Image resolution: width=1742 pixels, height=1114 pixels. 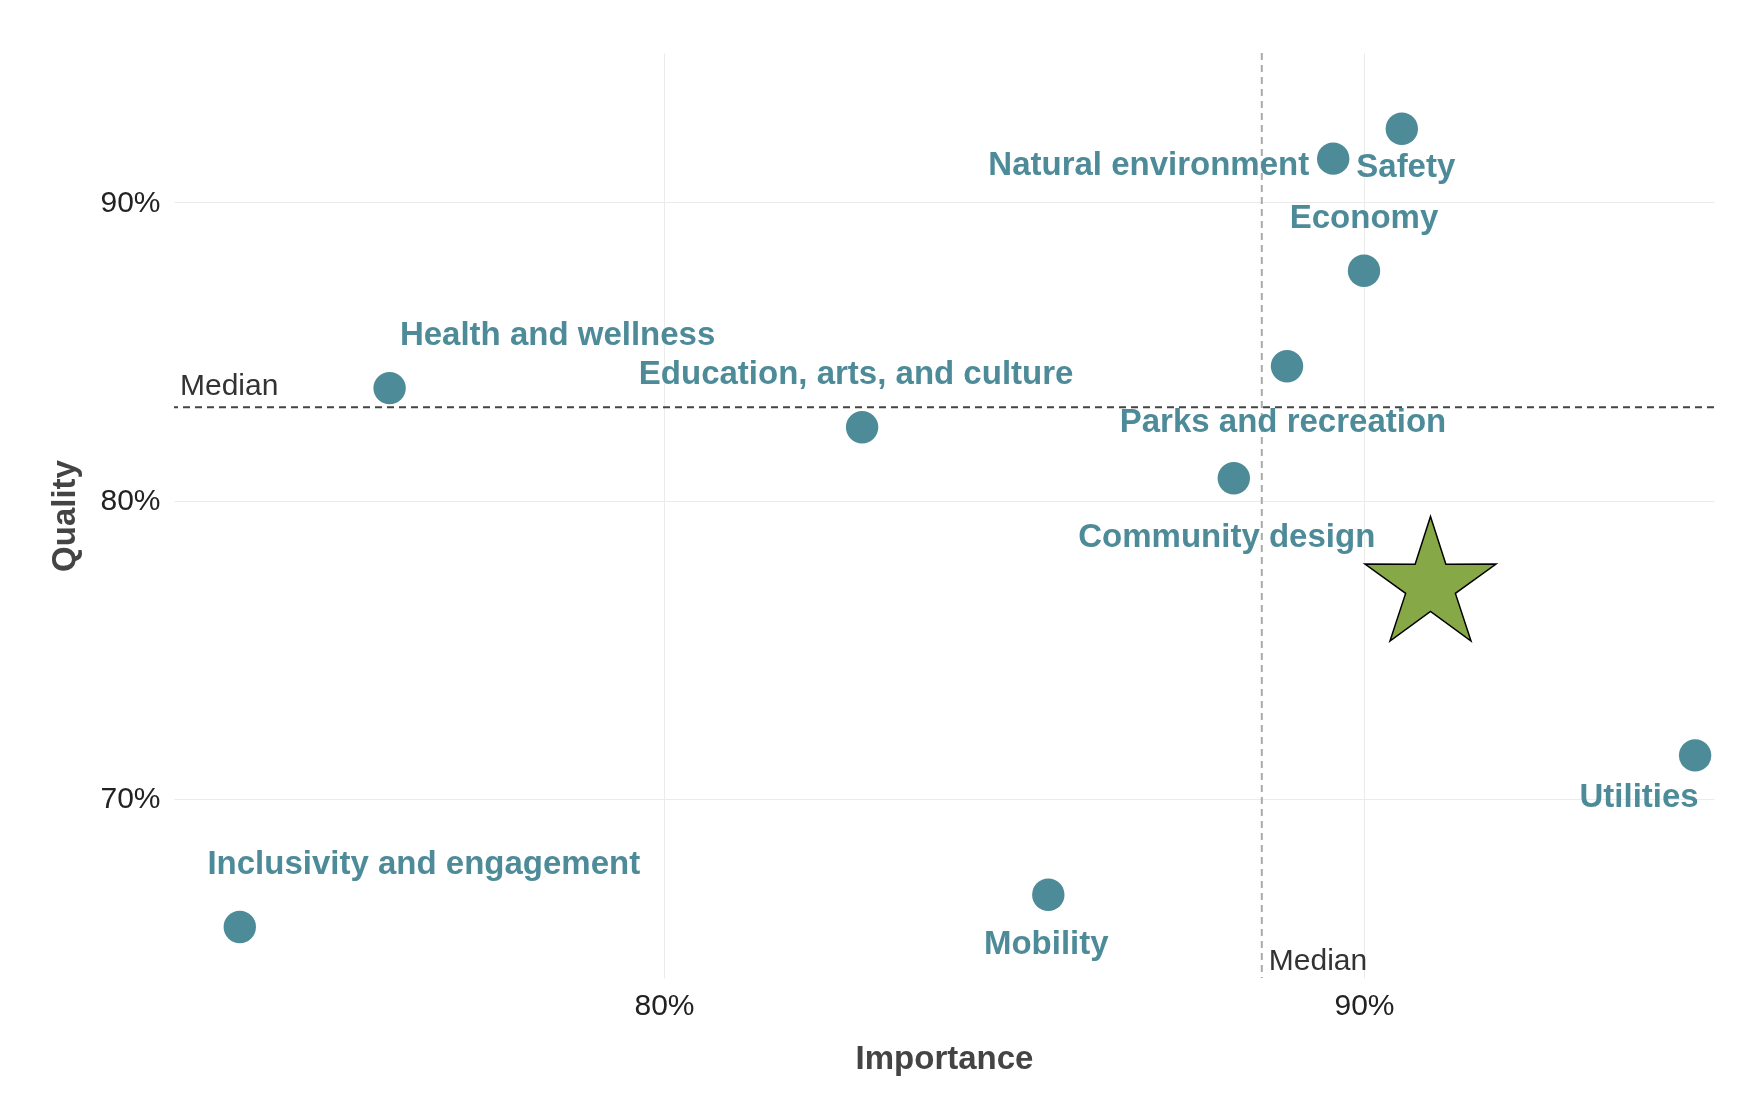 I want to click on series-label: Health and wellness, so click(x=557, y=334).